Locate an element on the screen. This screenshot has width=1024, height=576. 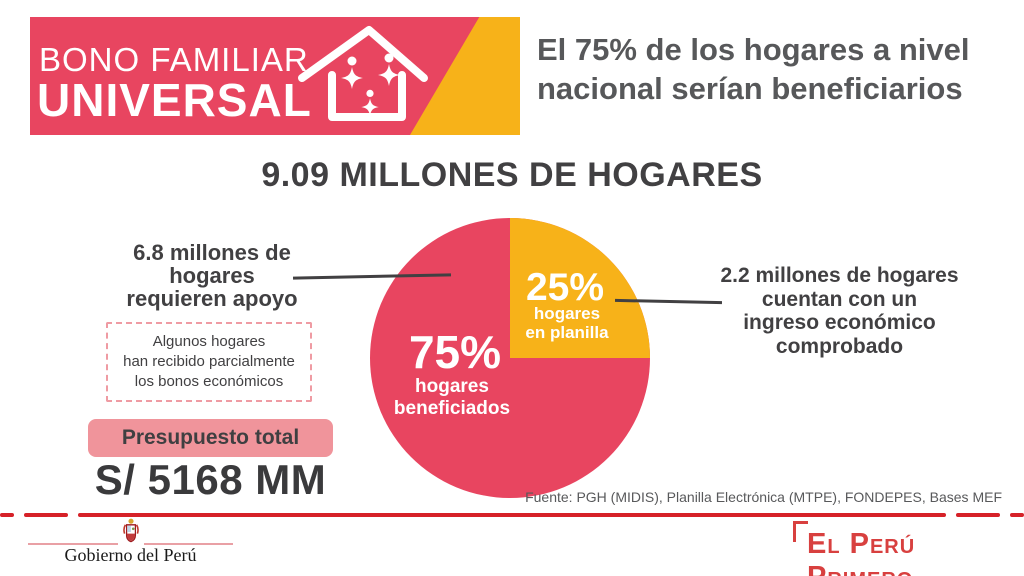
gobierno-del-peru-logo: Gobierno del Perú is located at coordinates (130, 541).